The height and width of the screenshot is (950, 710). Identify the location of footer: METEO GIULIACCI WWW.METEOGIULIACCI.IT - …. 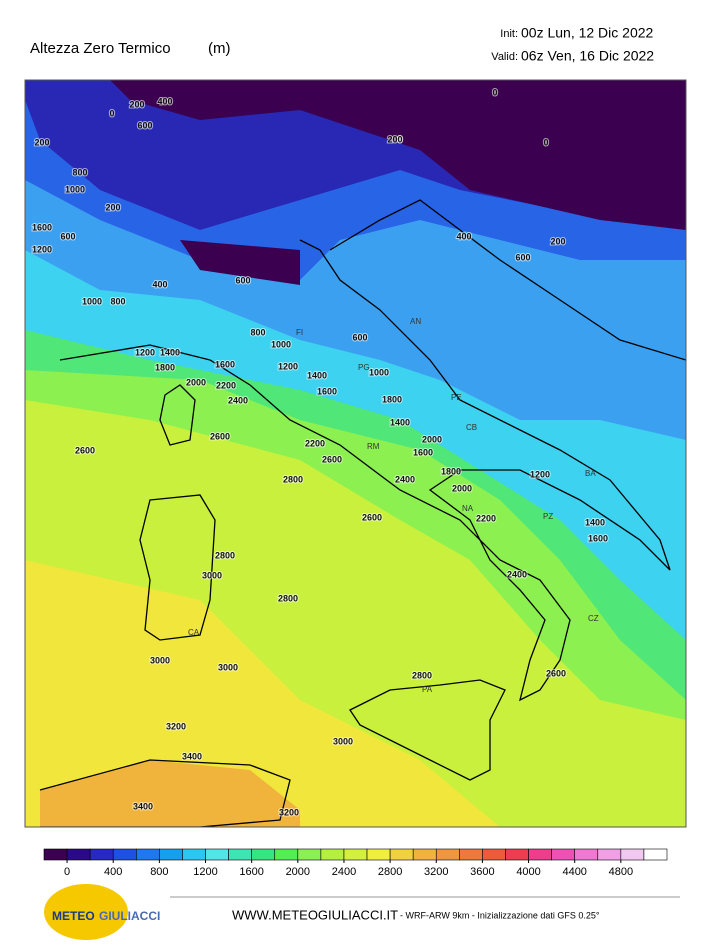
(362, 912).